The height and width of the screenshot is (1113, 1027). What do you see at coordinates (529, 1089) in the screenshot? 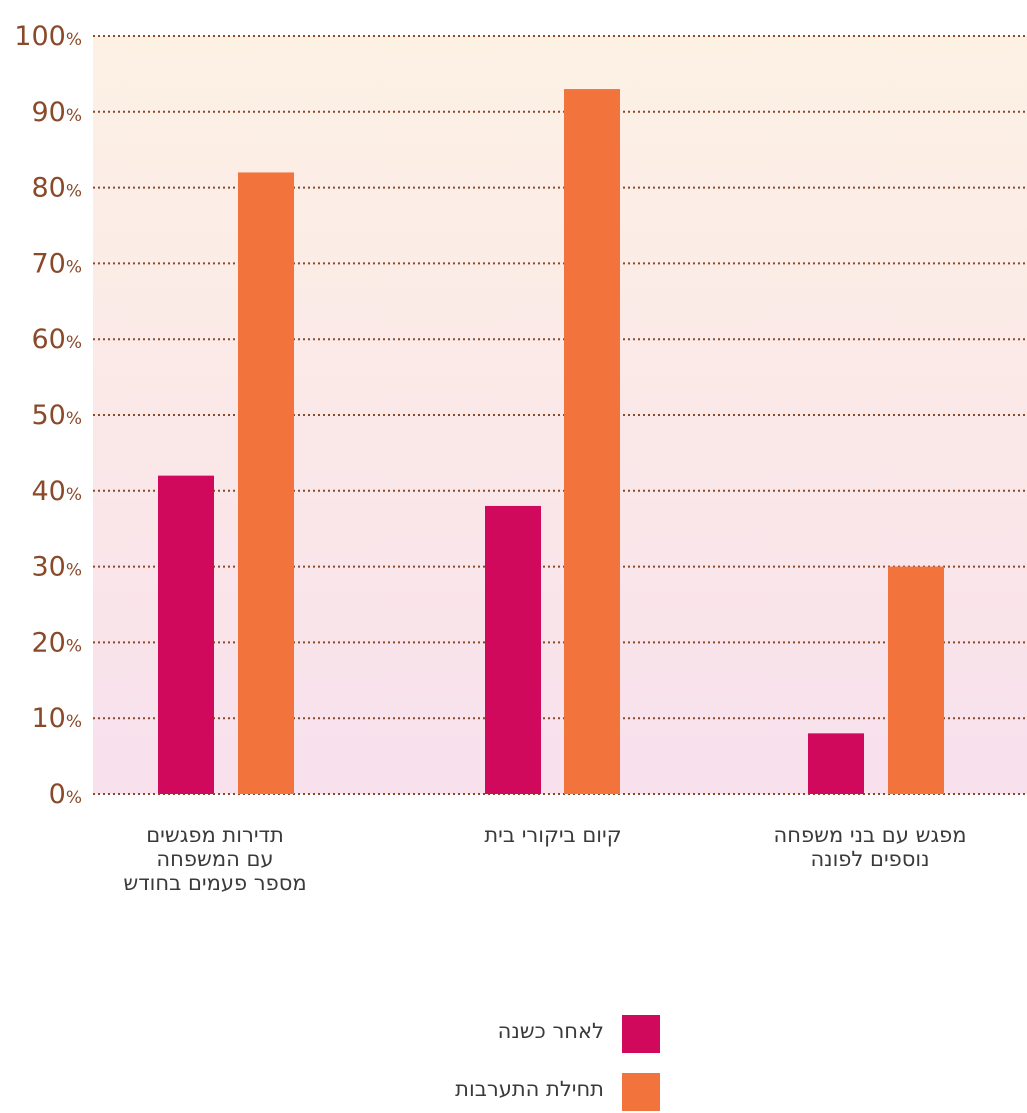
I see `legend-label: תחילת התערבות` at bounding box center [529, 1089].